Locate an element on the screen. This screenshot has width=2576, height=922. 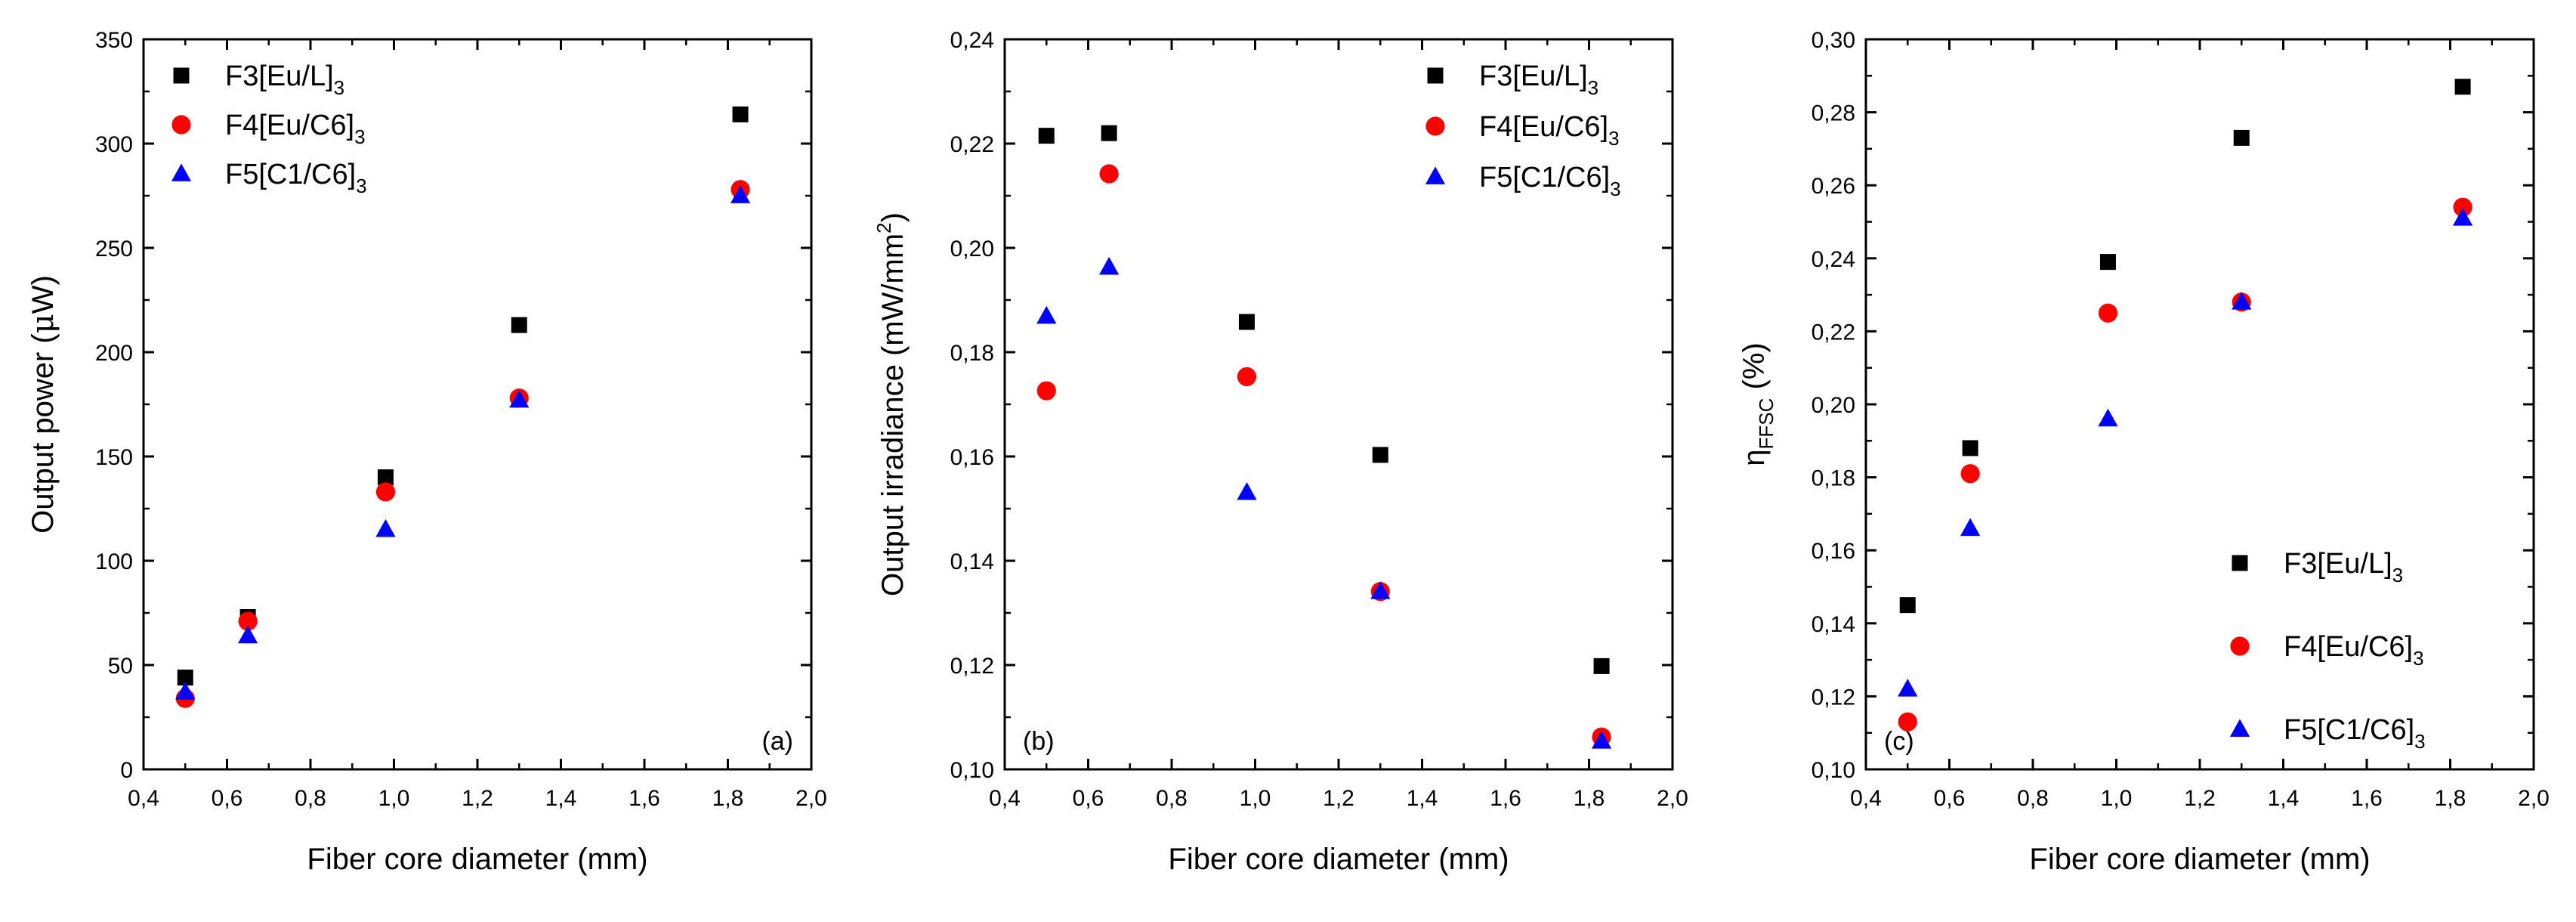
panel-label: (b) is located at coordinates (1039, 741).